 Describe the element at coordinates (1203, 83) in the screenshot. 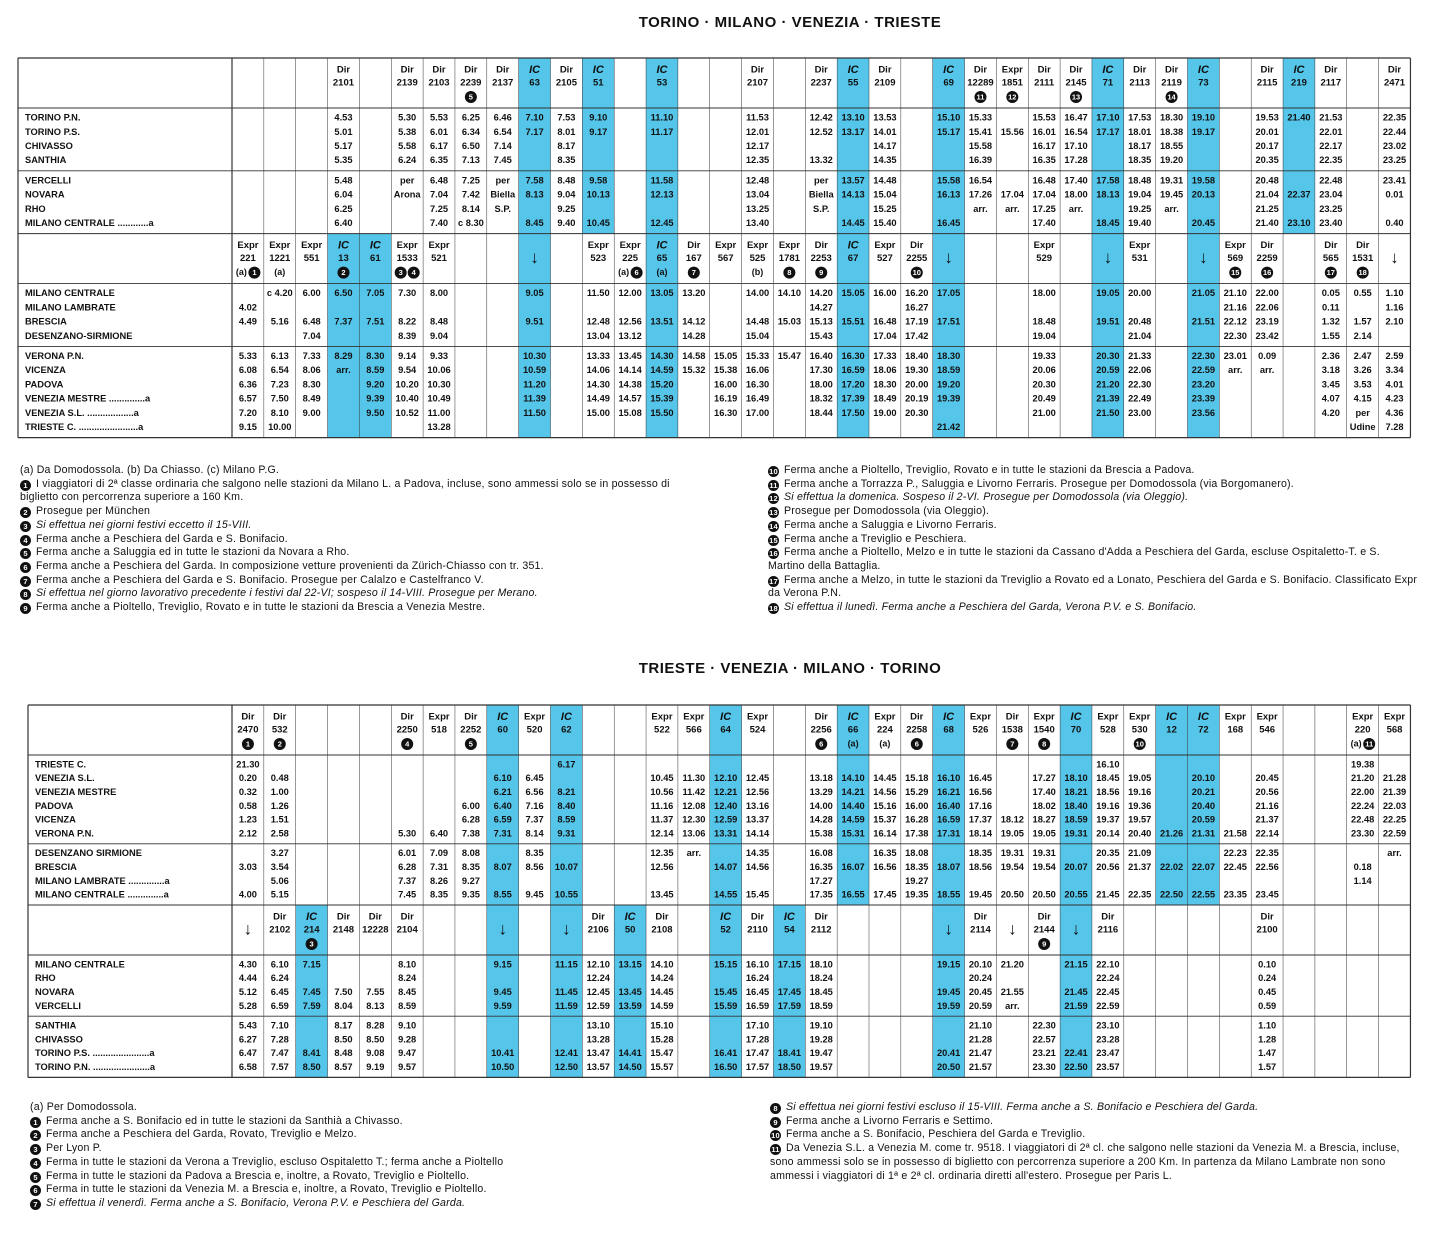

I see `train-number: 73` at that location.